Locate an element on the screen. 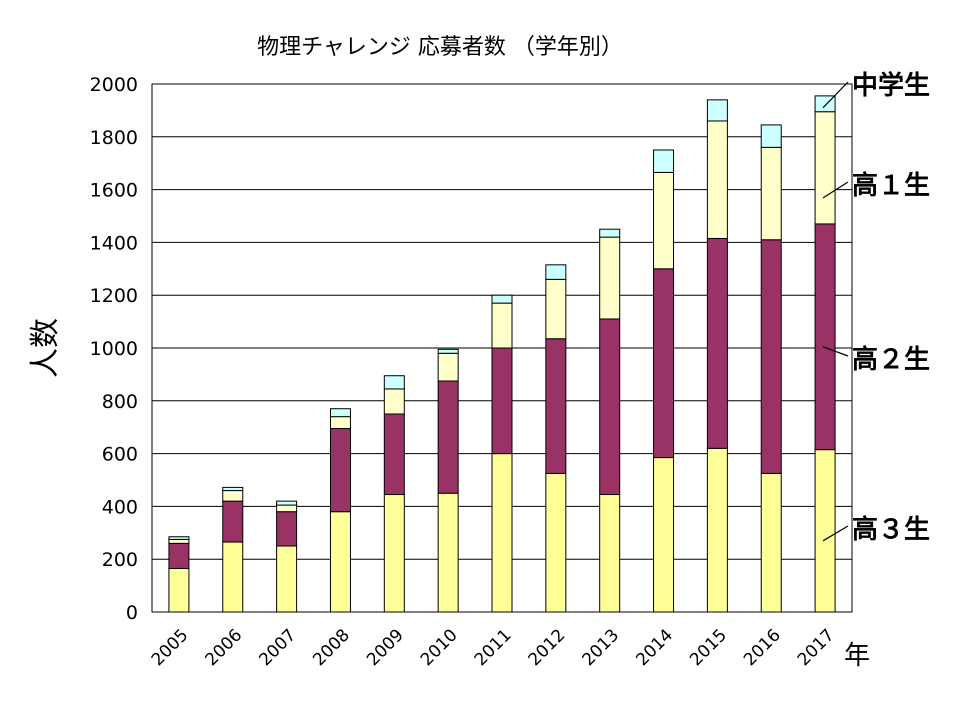 The width and height of the screenshot is (960, 720). x-tick-label: 2013 is located at coordinates (600, 647).